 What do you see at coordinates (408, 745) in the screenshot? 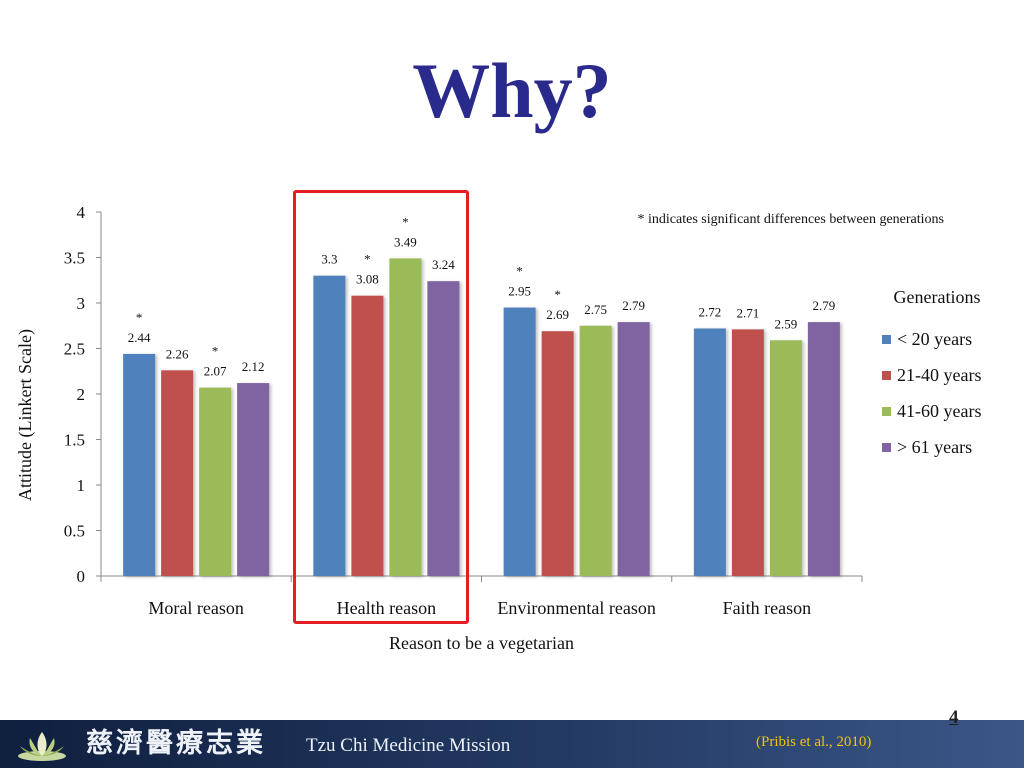
I see `footer-org-english: Tzu Chi Medicine Mission` at bounding box center [408, 745].